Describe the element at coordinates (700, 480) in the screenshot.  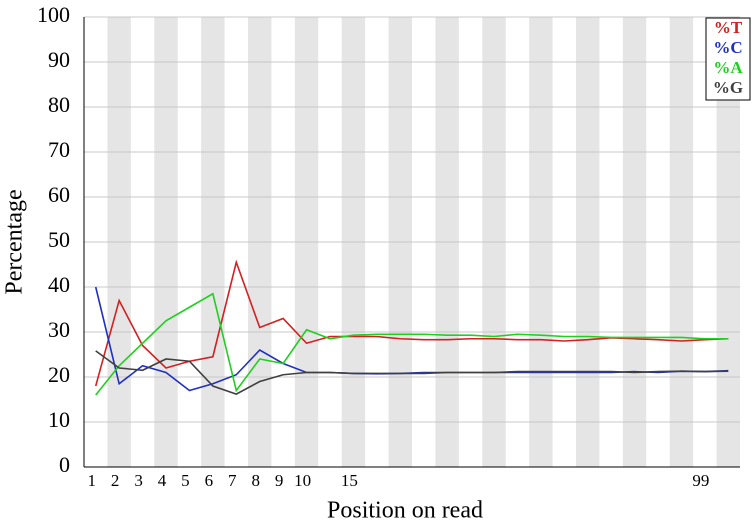
I see `x-tick-label: 99` at that location.